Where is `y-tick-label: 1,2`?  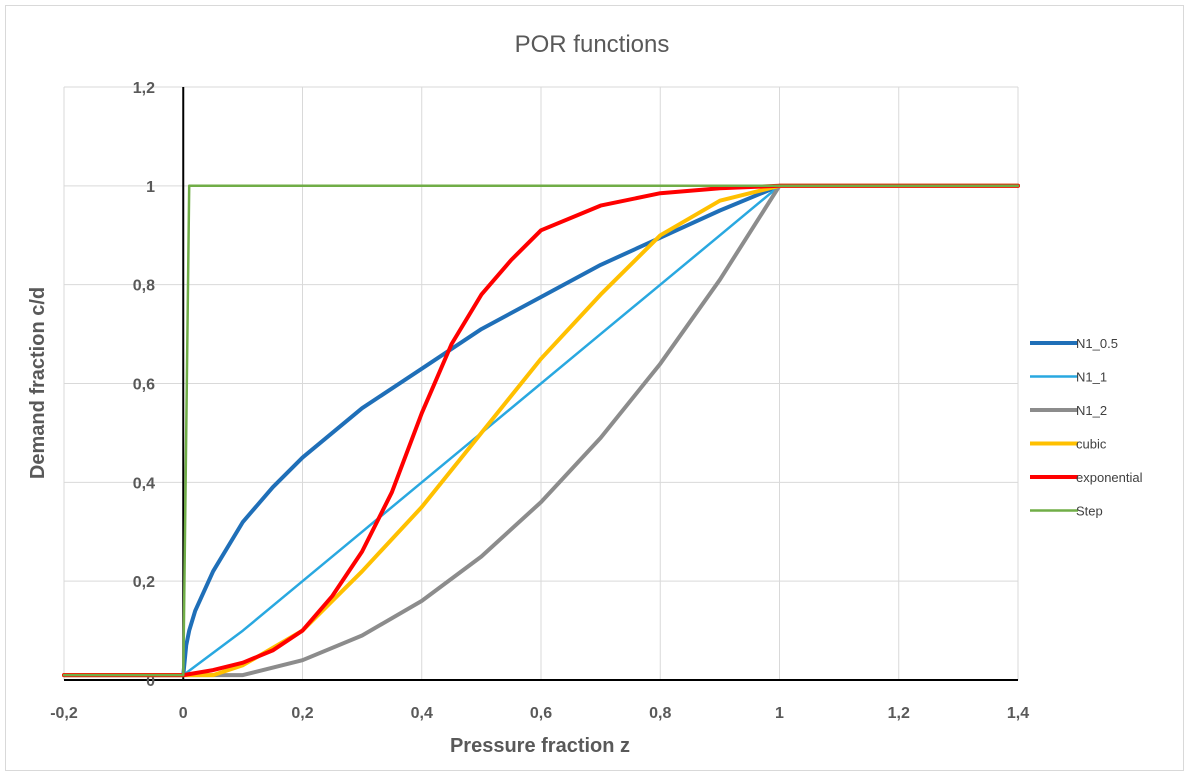
y-tick-label: 1,2 is located at coordinates (144, 88).